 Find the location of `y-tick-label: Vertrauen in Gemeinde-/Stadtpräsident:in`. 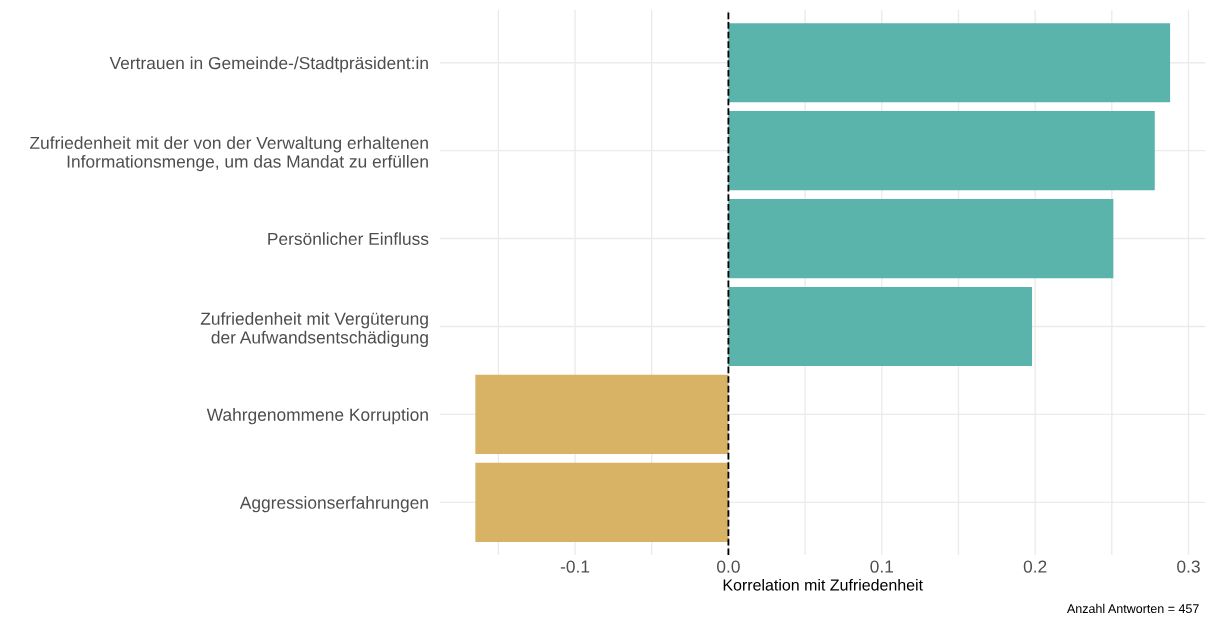

y-tick-label: Vertrauen in Gemeinde-/Stadtpräsident:in is located at coordinates (268, 64).